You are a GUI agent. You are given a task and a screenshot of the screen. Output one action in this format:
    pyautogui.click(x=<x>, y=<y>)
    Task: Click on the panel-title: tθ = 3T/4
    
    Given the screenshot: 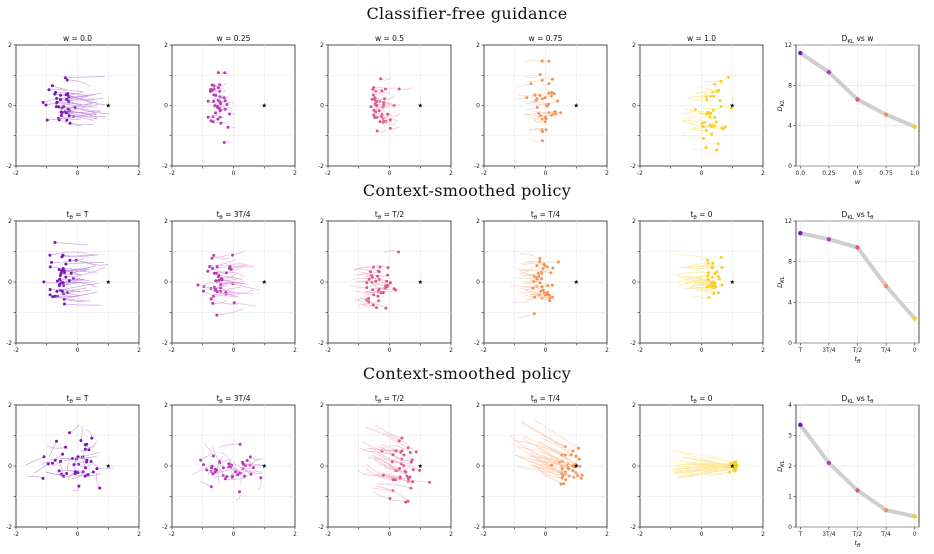 What is the action you would take?
    pyautogui.click(x=233, y=215)
    